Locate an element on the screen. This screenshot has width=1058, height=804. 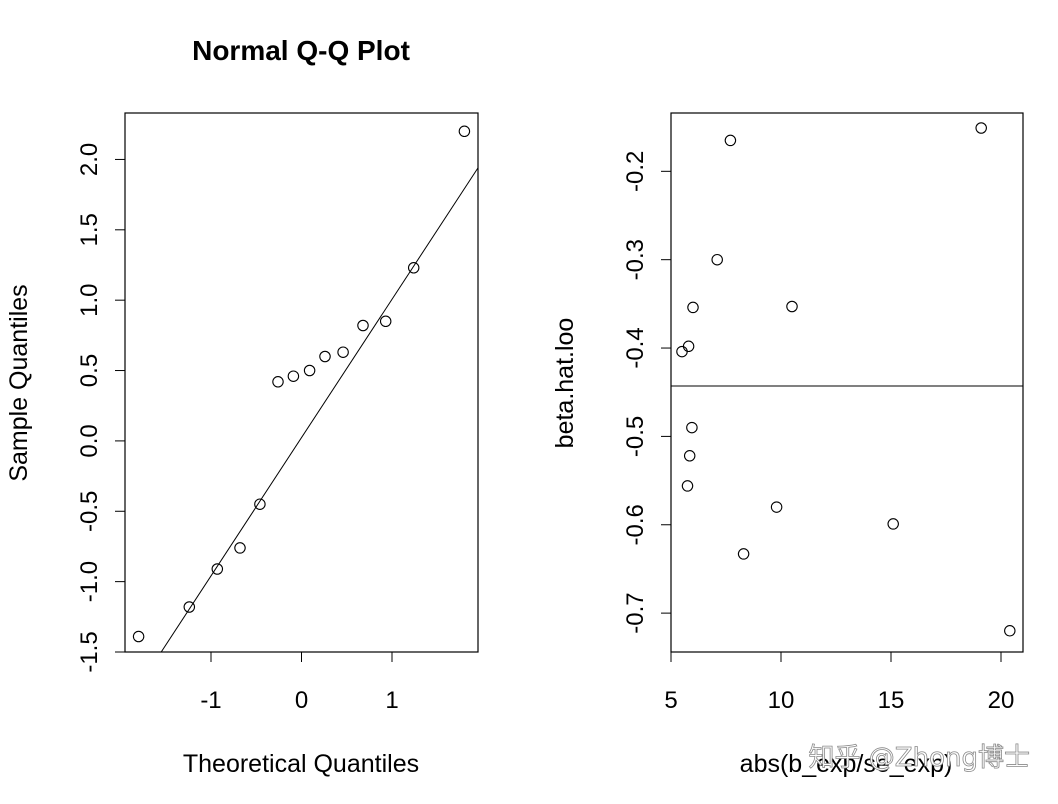
qq-x-tick-label: -1 is located at coordinates (210, 700).